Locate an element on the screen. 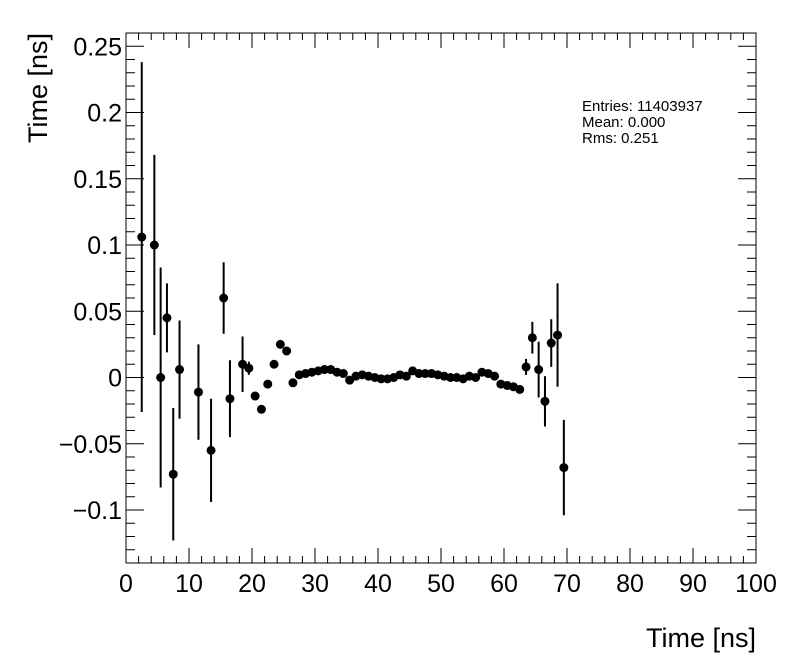 The image size is (796, 672). x-tick-label: 100 is located at coordinates (756, 584).